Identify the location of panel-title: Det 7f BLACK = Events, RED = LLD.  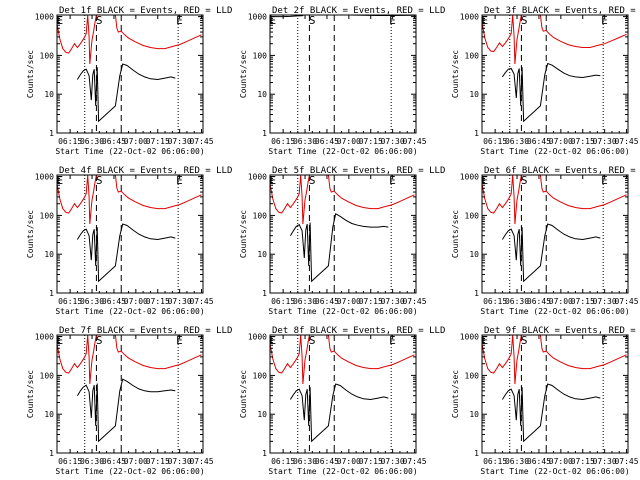
(145, 331).